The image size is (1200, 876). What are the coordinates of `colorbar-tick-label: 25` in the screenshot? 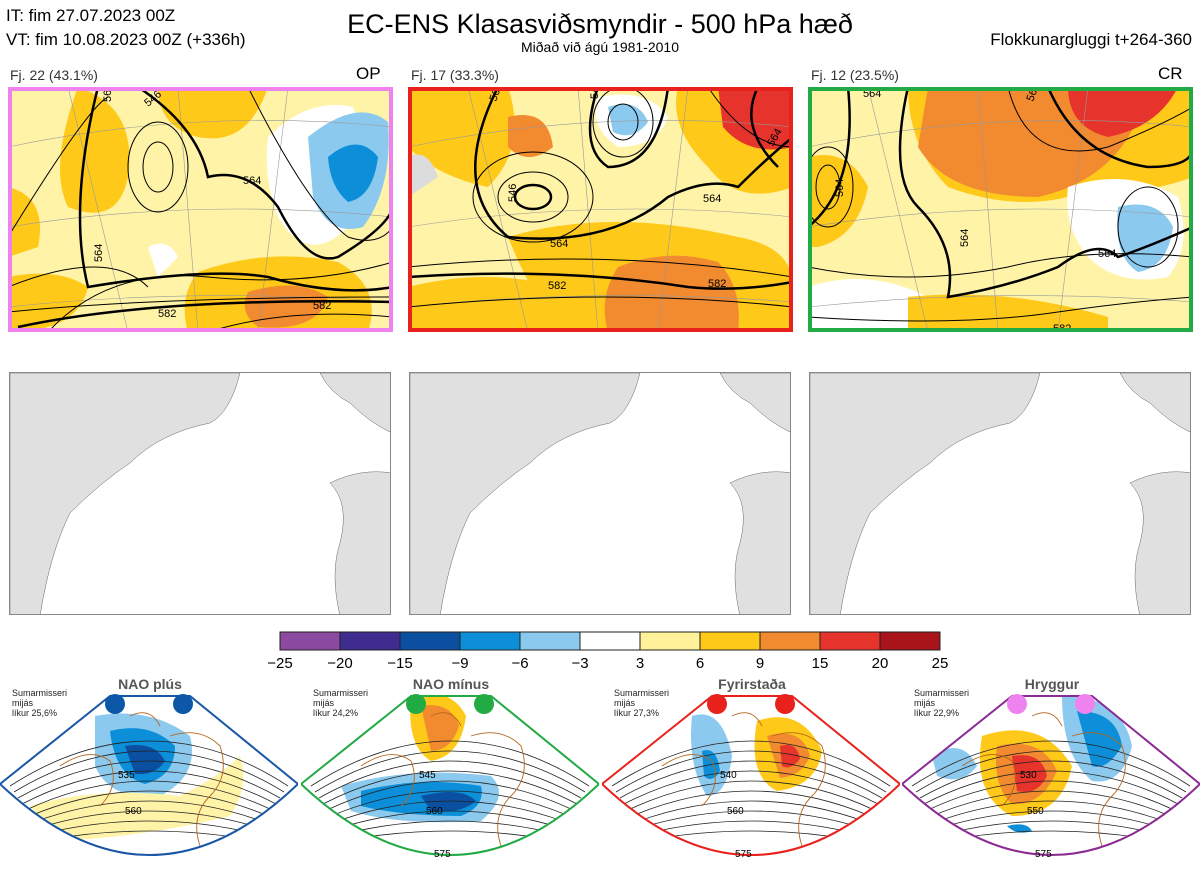 It's located at (940, 663).